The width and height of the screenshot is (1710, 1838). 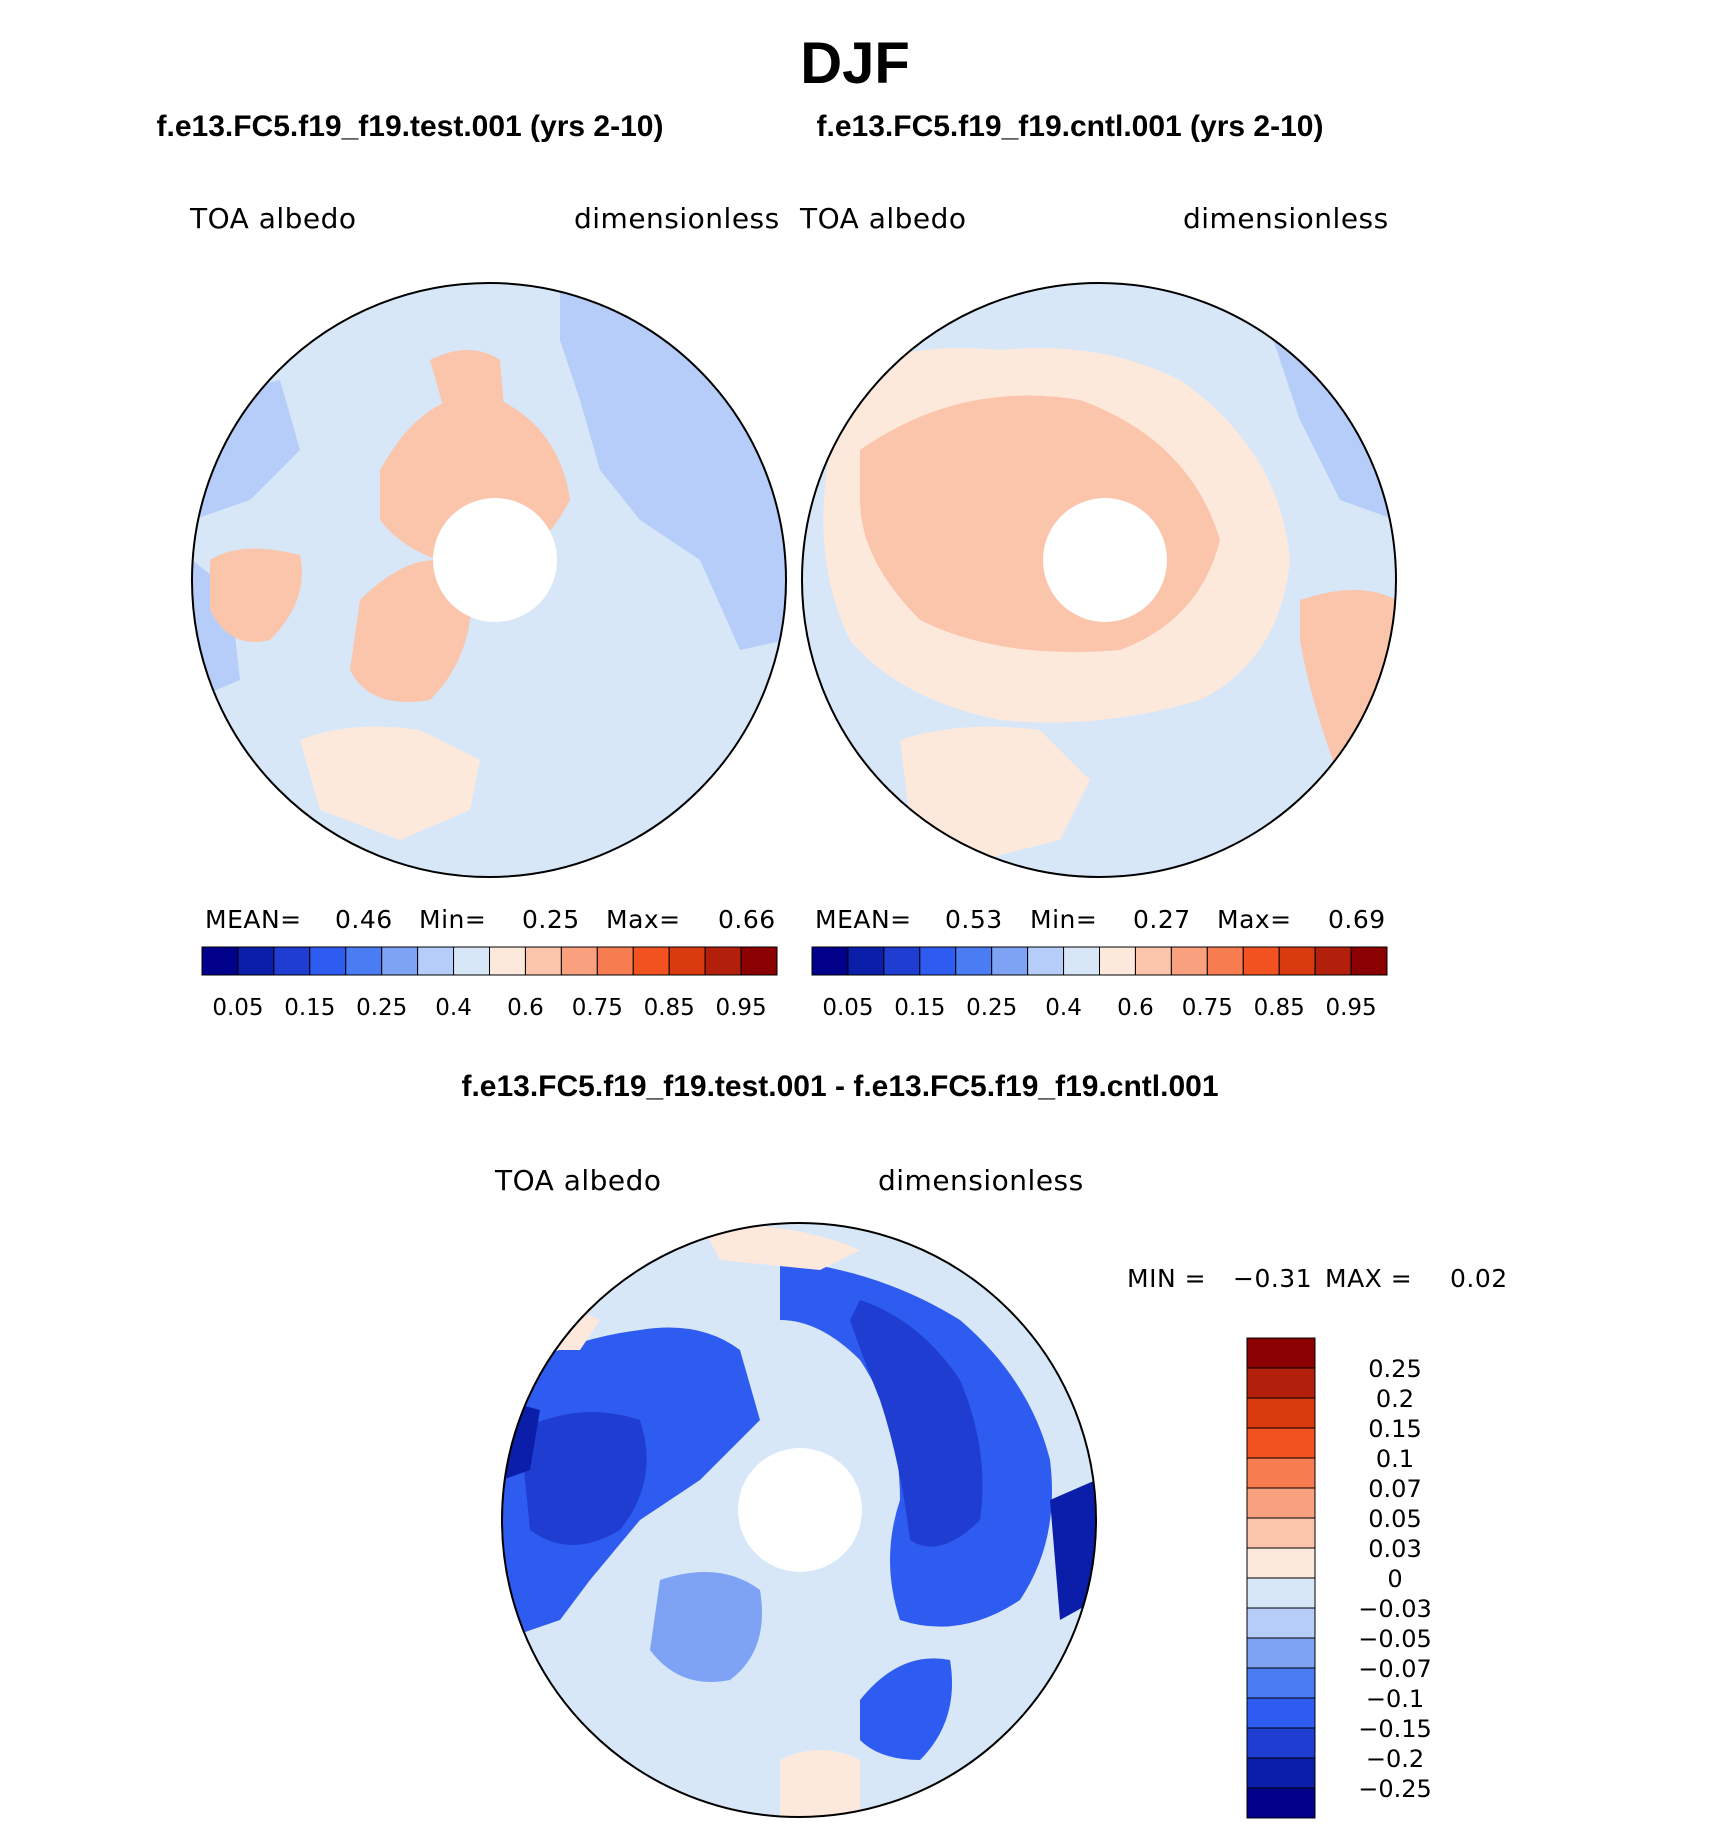 What do you see at coordinates (237, 1008) in the screenshot?
I see `colorbar-tick-label: 0.05` at bounding box center [237, 1008].